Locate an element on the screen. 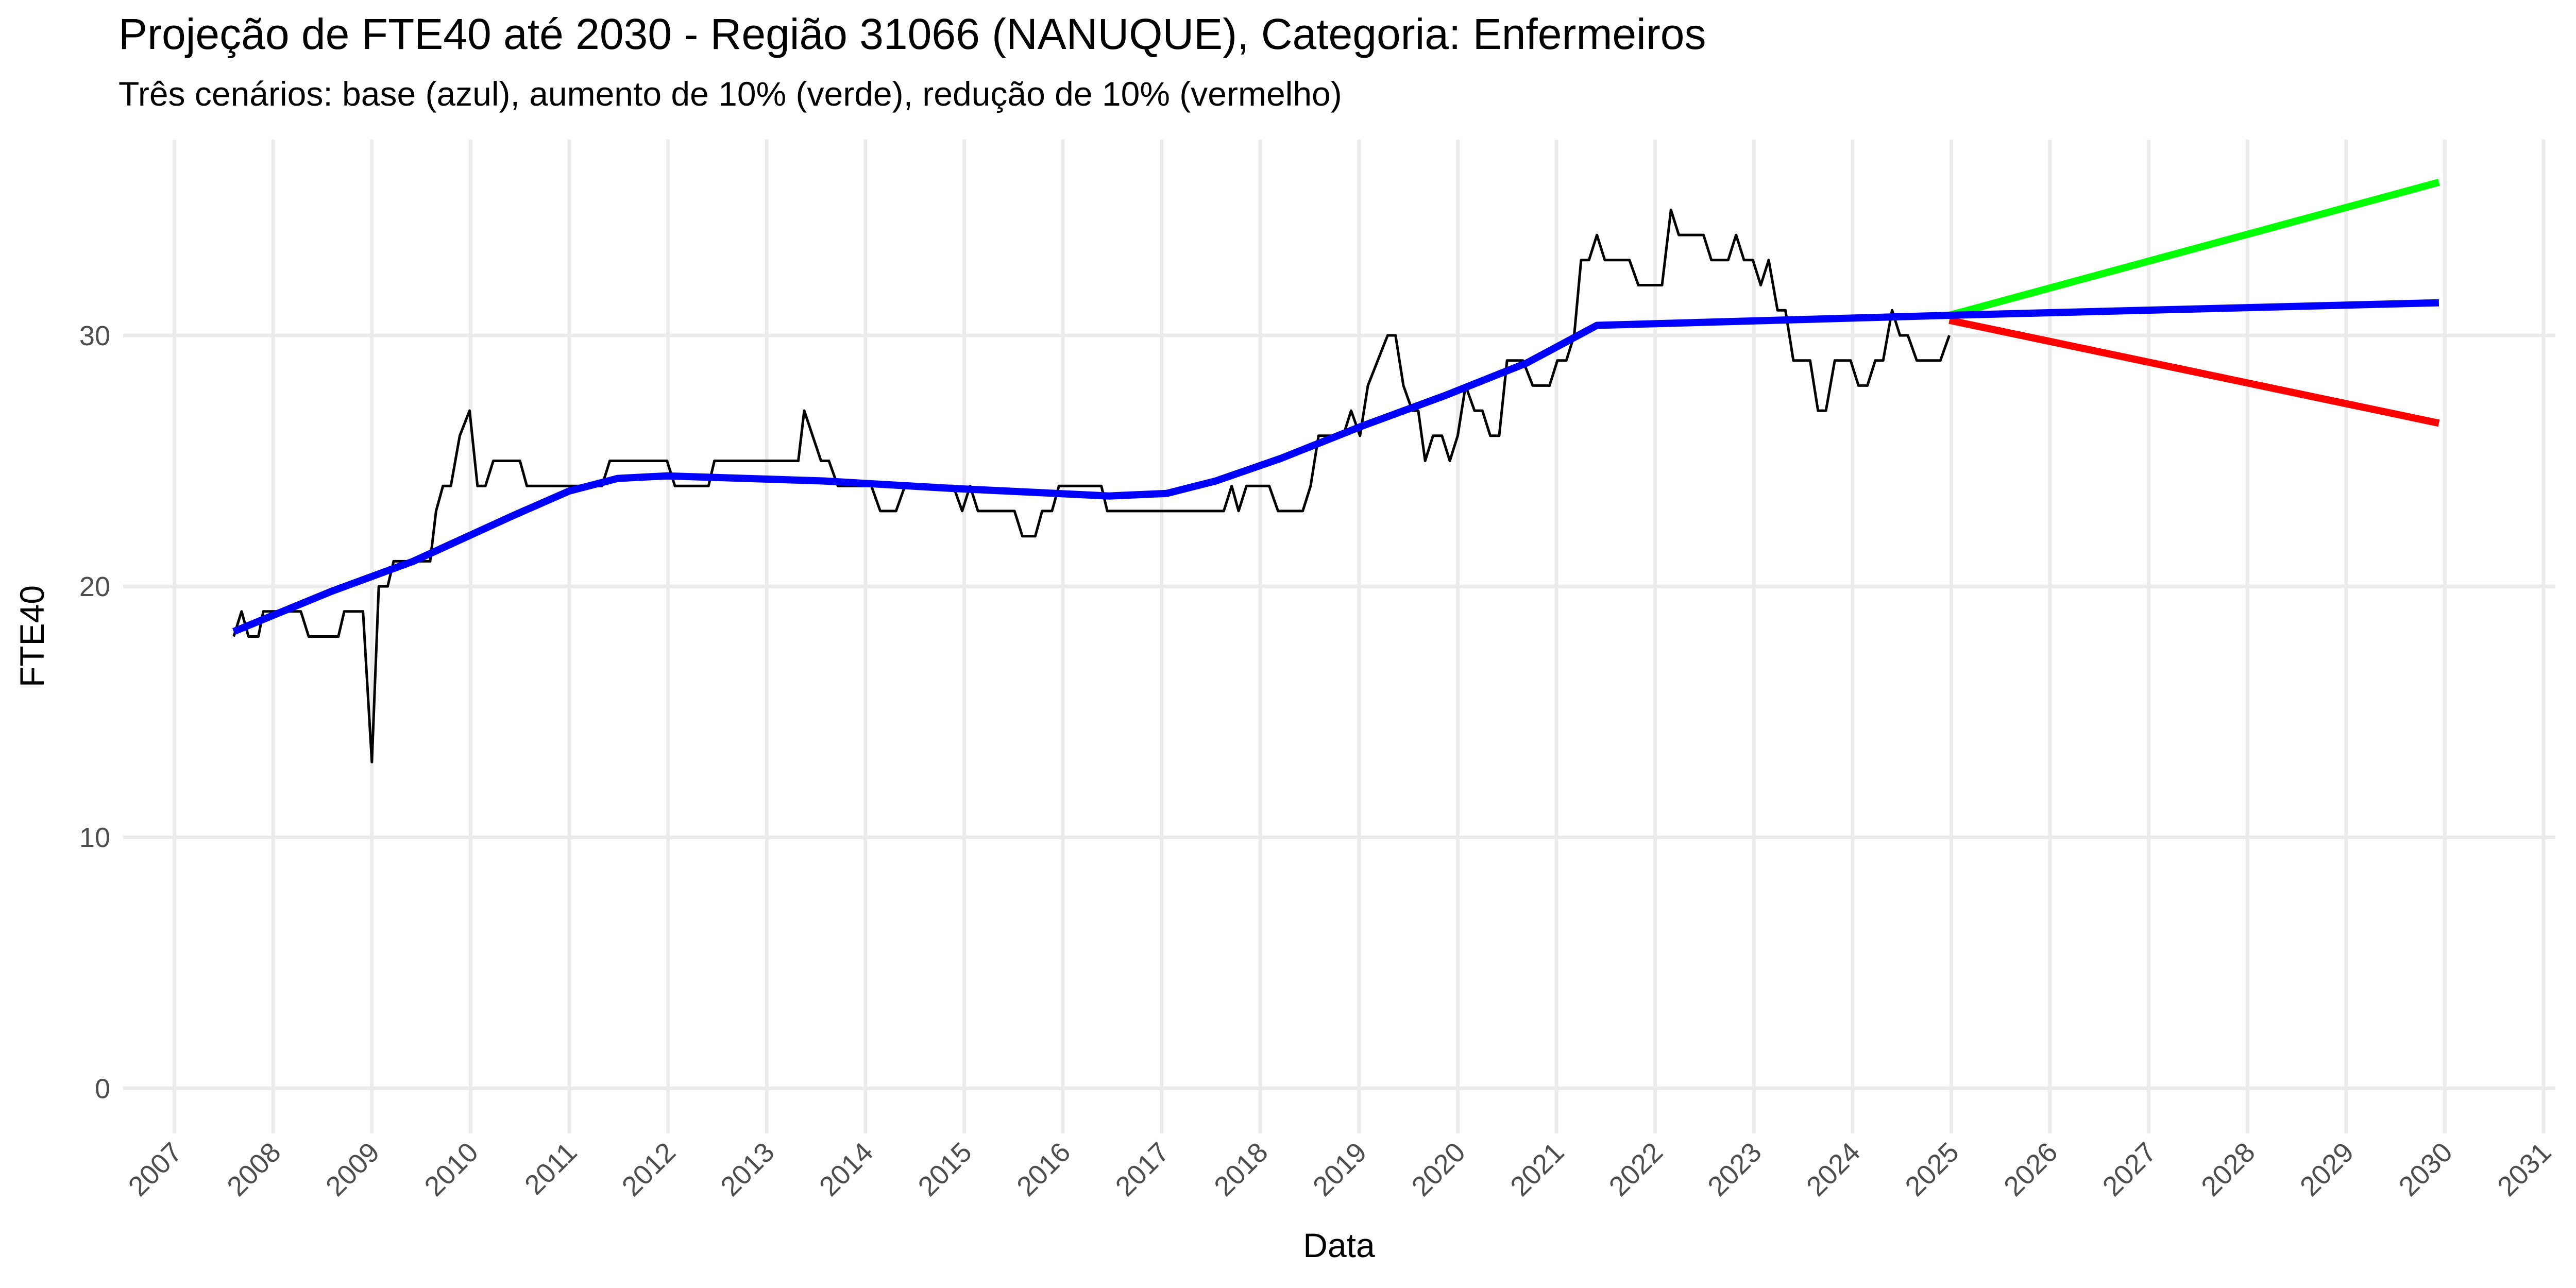 This screenshot has height=1288, width=2576. y-tick-label: 20 is located at coordinates (95, 586).